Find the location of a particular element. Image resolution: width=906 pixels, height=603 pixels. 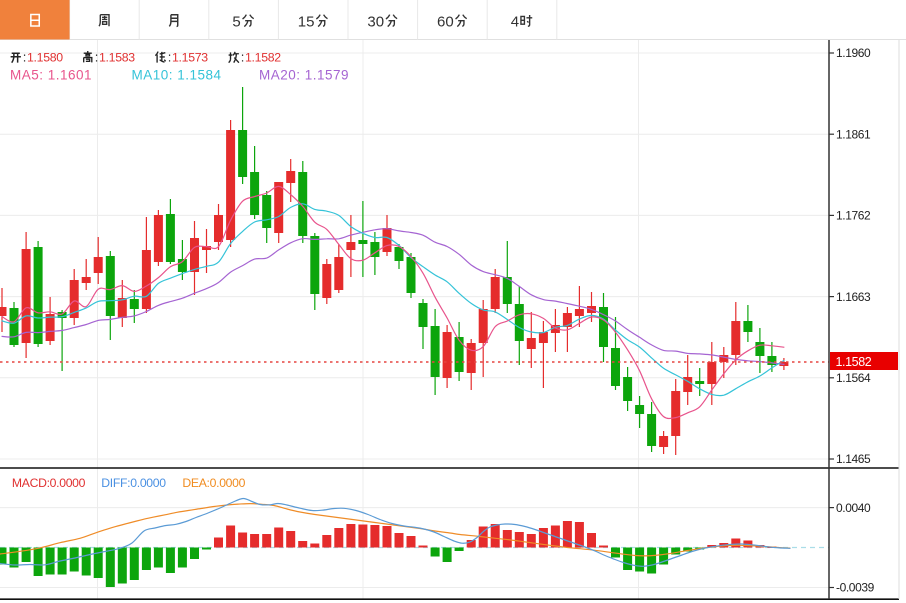

svg-text: MA5: 1.1601 is located at coordinates (51, 75).